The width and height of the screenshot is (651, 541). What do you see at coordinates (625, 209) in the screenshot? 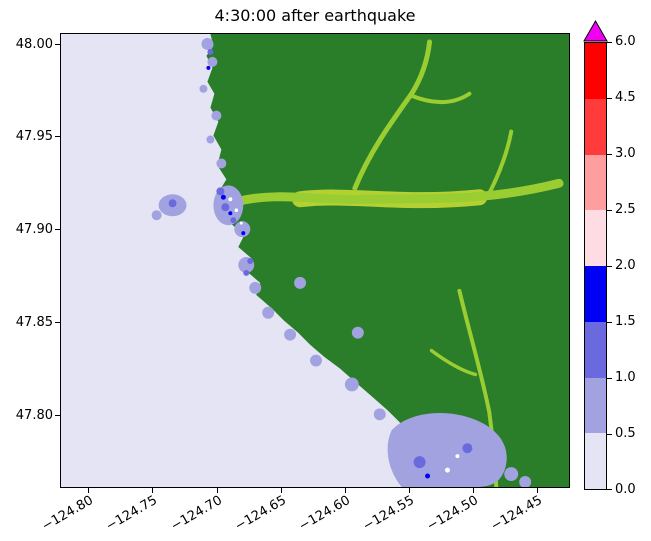
I see `colorbar-tick-label: 2.5` at bounding box center [625, 209].